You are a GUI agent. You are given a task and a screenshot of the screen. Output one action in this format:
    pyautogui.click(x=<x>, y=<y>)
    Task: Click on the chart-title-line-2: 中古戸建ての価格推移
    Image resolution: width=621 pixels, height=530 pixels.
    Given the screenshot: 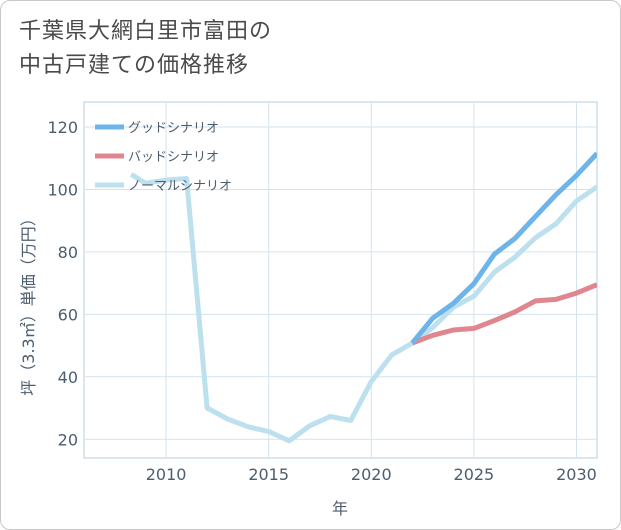 What is the action you would take?
    pyautogui.click(x=134, y=65)
    